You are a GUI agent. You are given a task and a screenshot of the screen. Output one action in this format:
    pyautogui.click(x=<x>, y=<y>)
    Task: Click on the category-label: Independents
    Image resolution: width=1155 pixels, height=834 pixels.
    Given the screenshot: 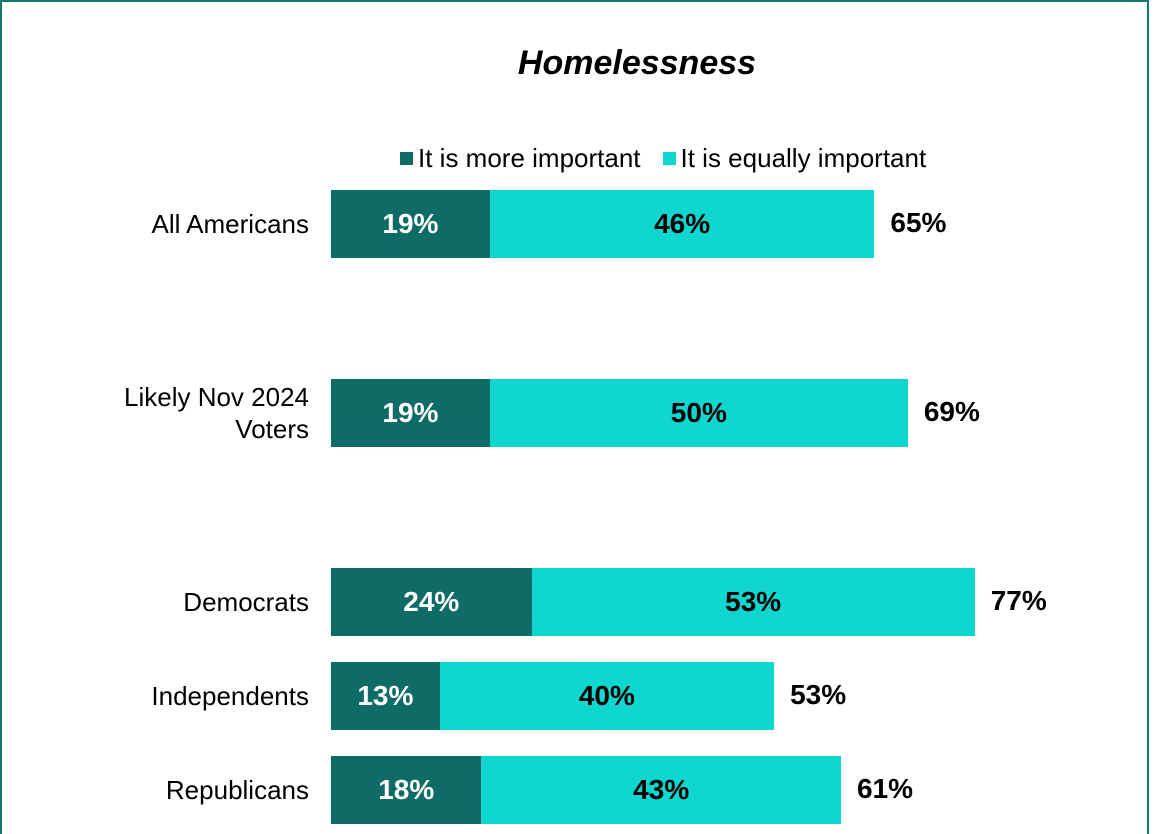 What is the action you would take?
    pyautogui.click(x=230, y=696)
    